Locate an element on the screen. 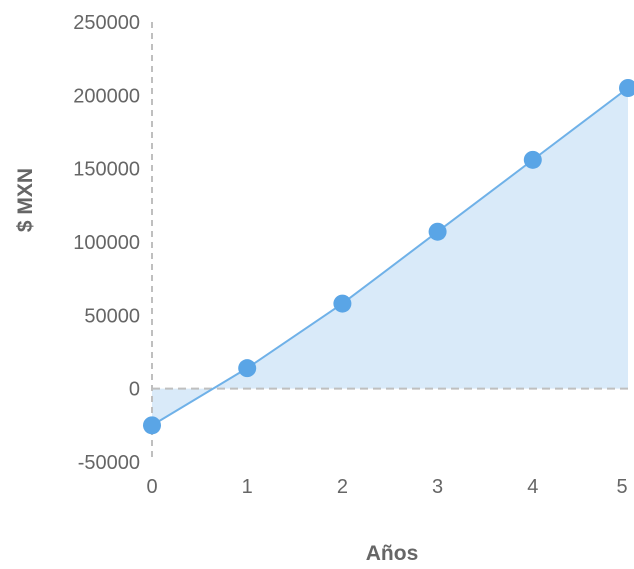 This screenshot has height=569, width=634. y-axis-title: $ MXN is located at coordinates (25, 200).